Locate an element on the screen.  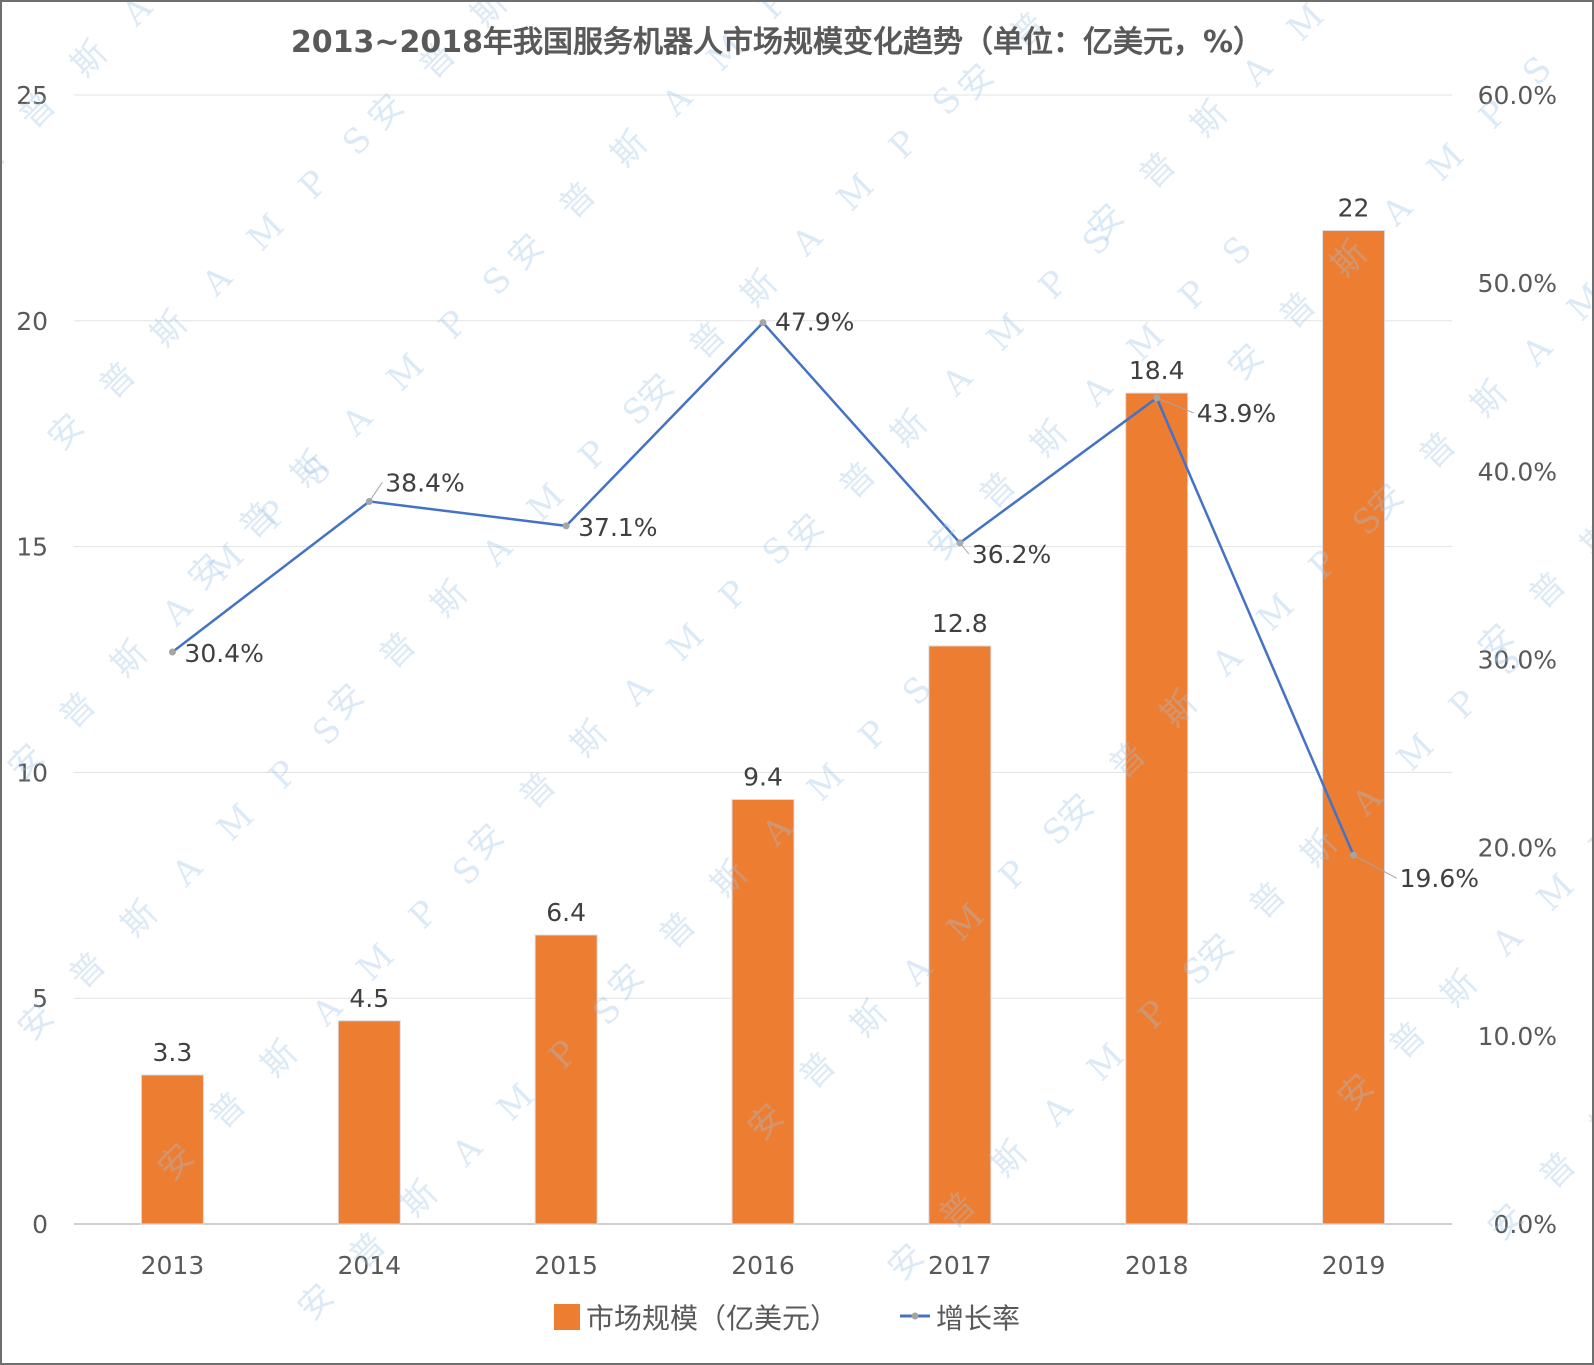
x-axis-tick-label: 2019 is located at coordinates (1354, 1265).